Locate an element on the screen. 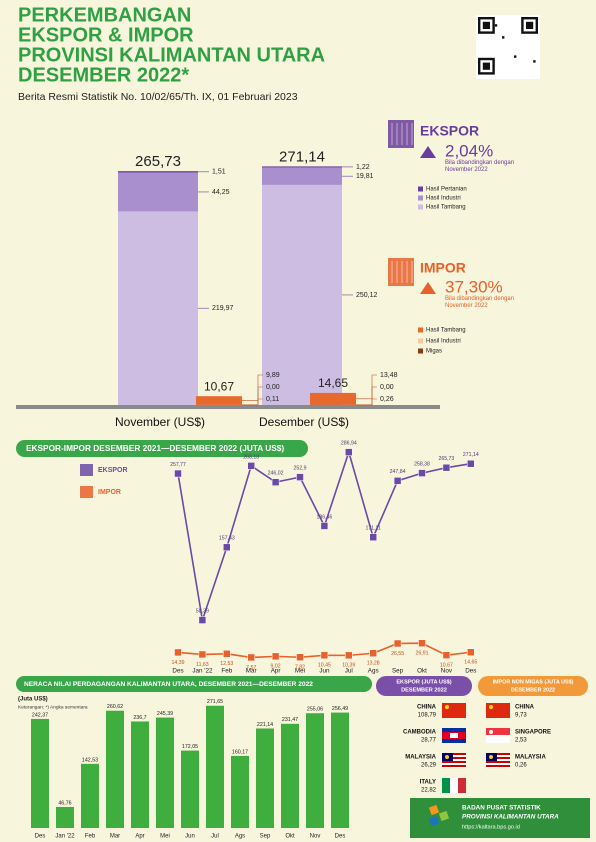 The width and height of the screenshot is (596, 842). x-tick-label: Desember (US$) is located at coordinates (304, 422).